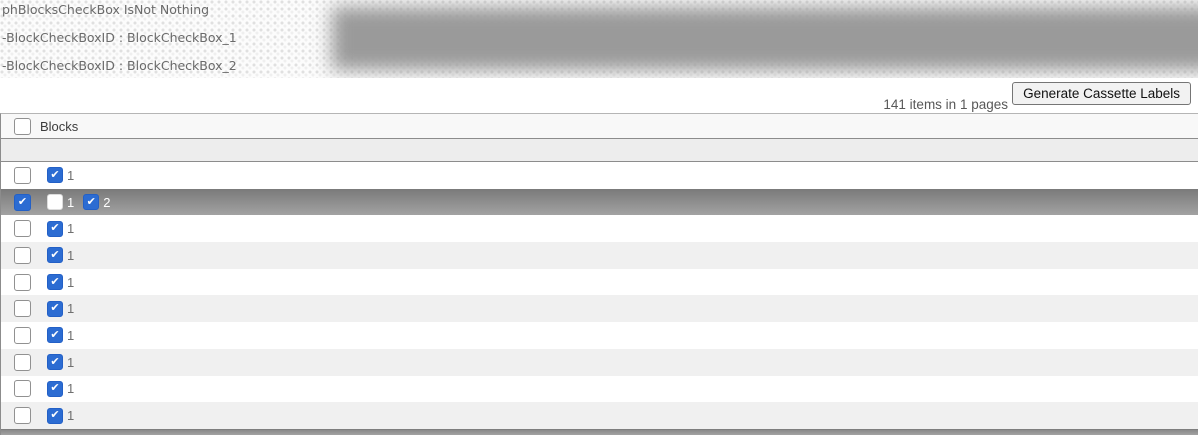 This screenshot has width=1198, height=437. What do you see at coordinates (106, 9) in the screenshot?
I see `debug-line: phBlocksCheckBox IsNot Nothing` at bounding box center [106, 9].